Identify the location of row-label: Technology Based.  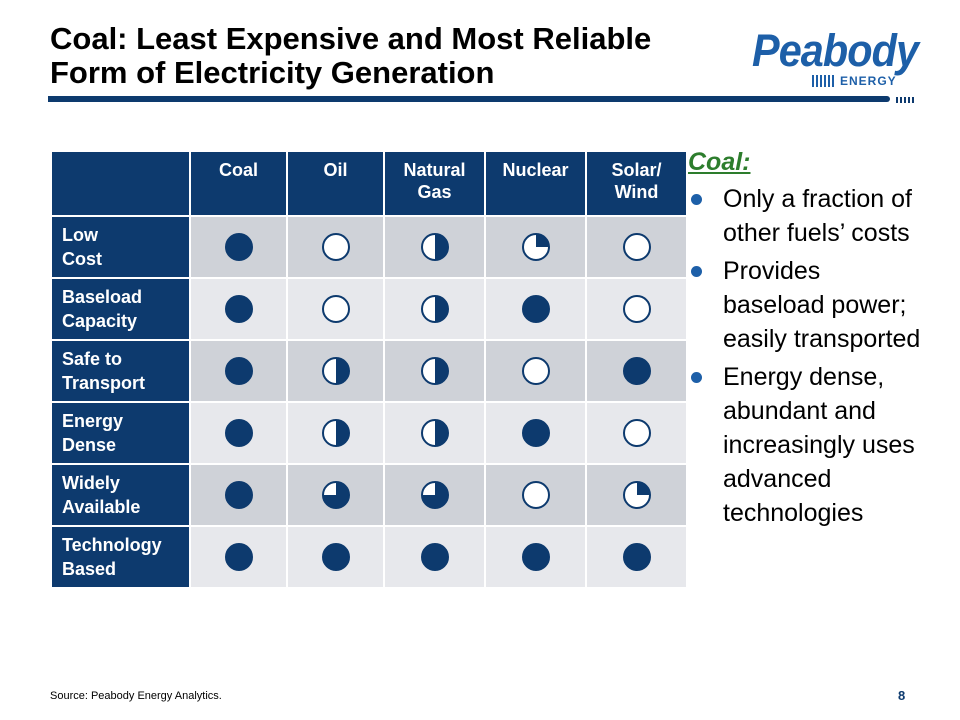
(120, 557).